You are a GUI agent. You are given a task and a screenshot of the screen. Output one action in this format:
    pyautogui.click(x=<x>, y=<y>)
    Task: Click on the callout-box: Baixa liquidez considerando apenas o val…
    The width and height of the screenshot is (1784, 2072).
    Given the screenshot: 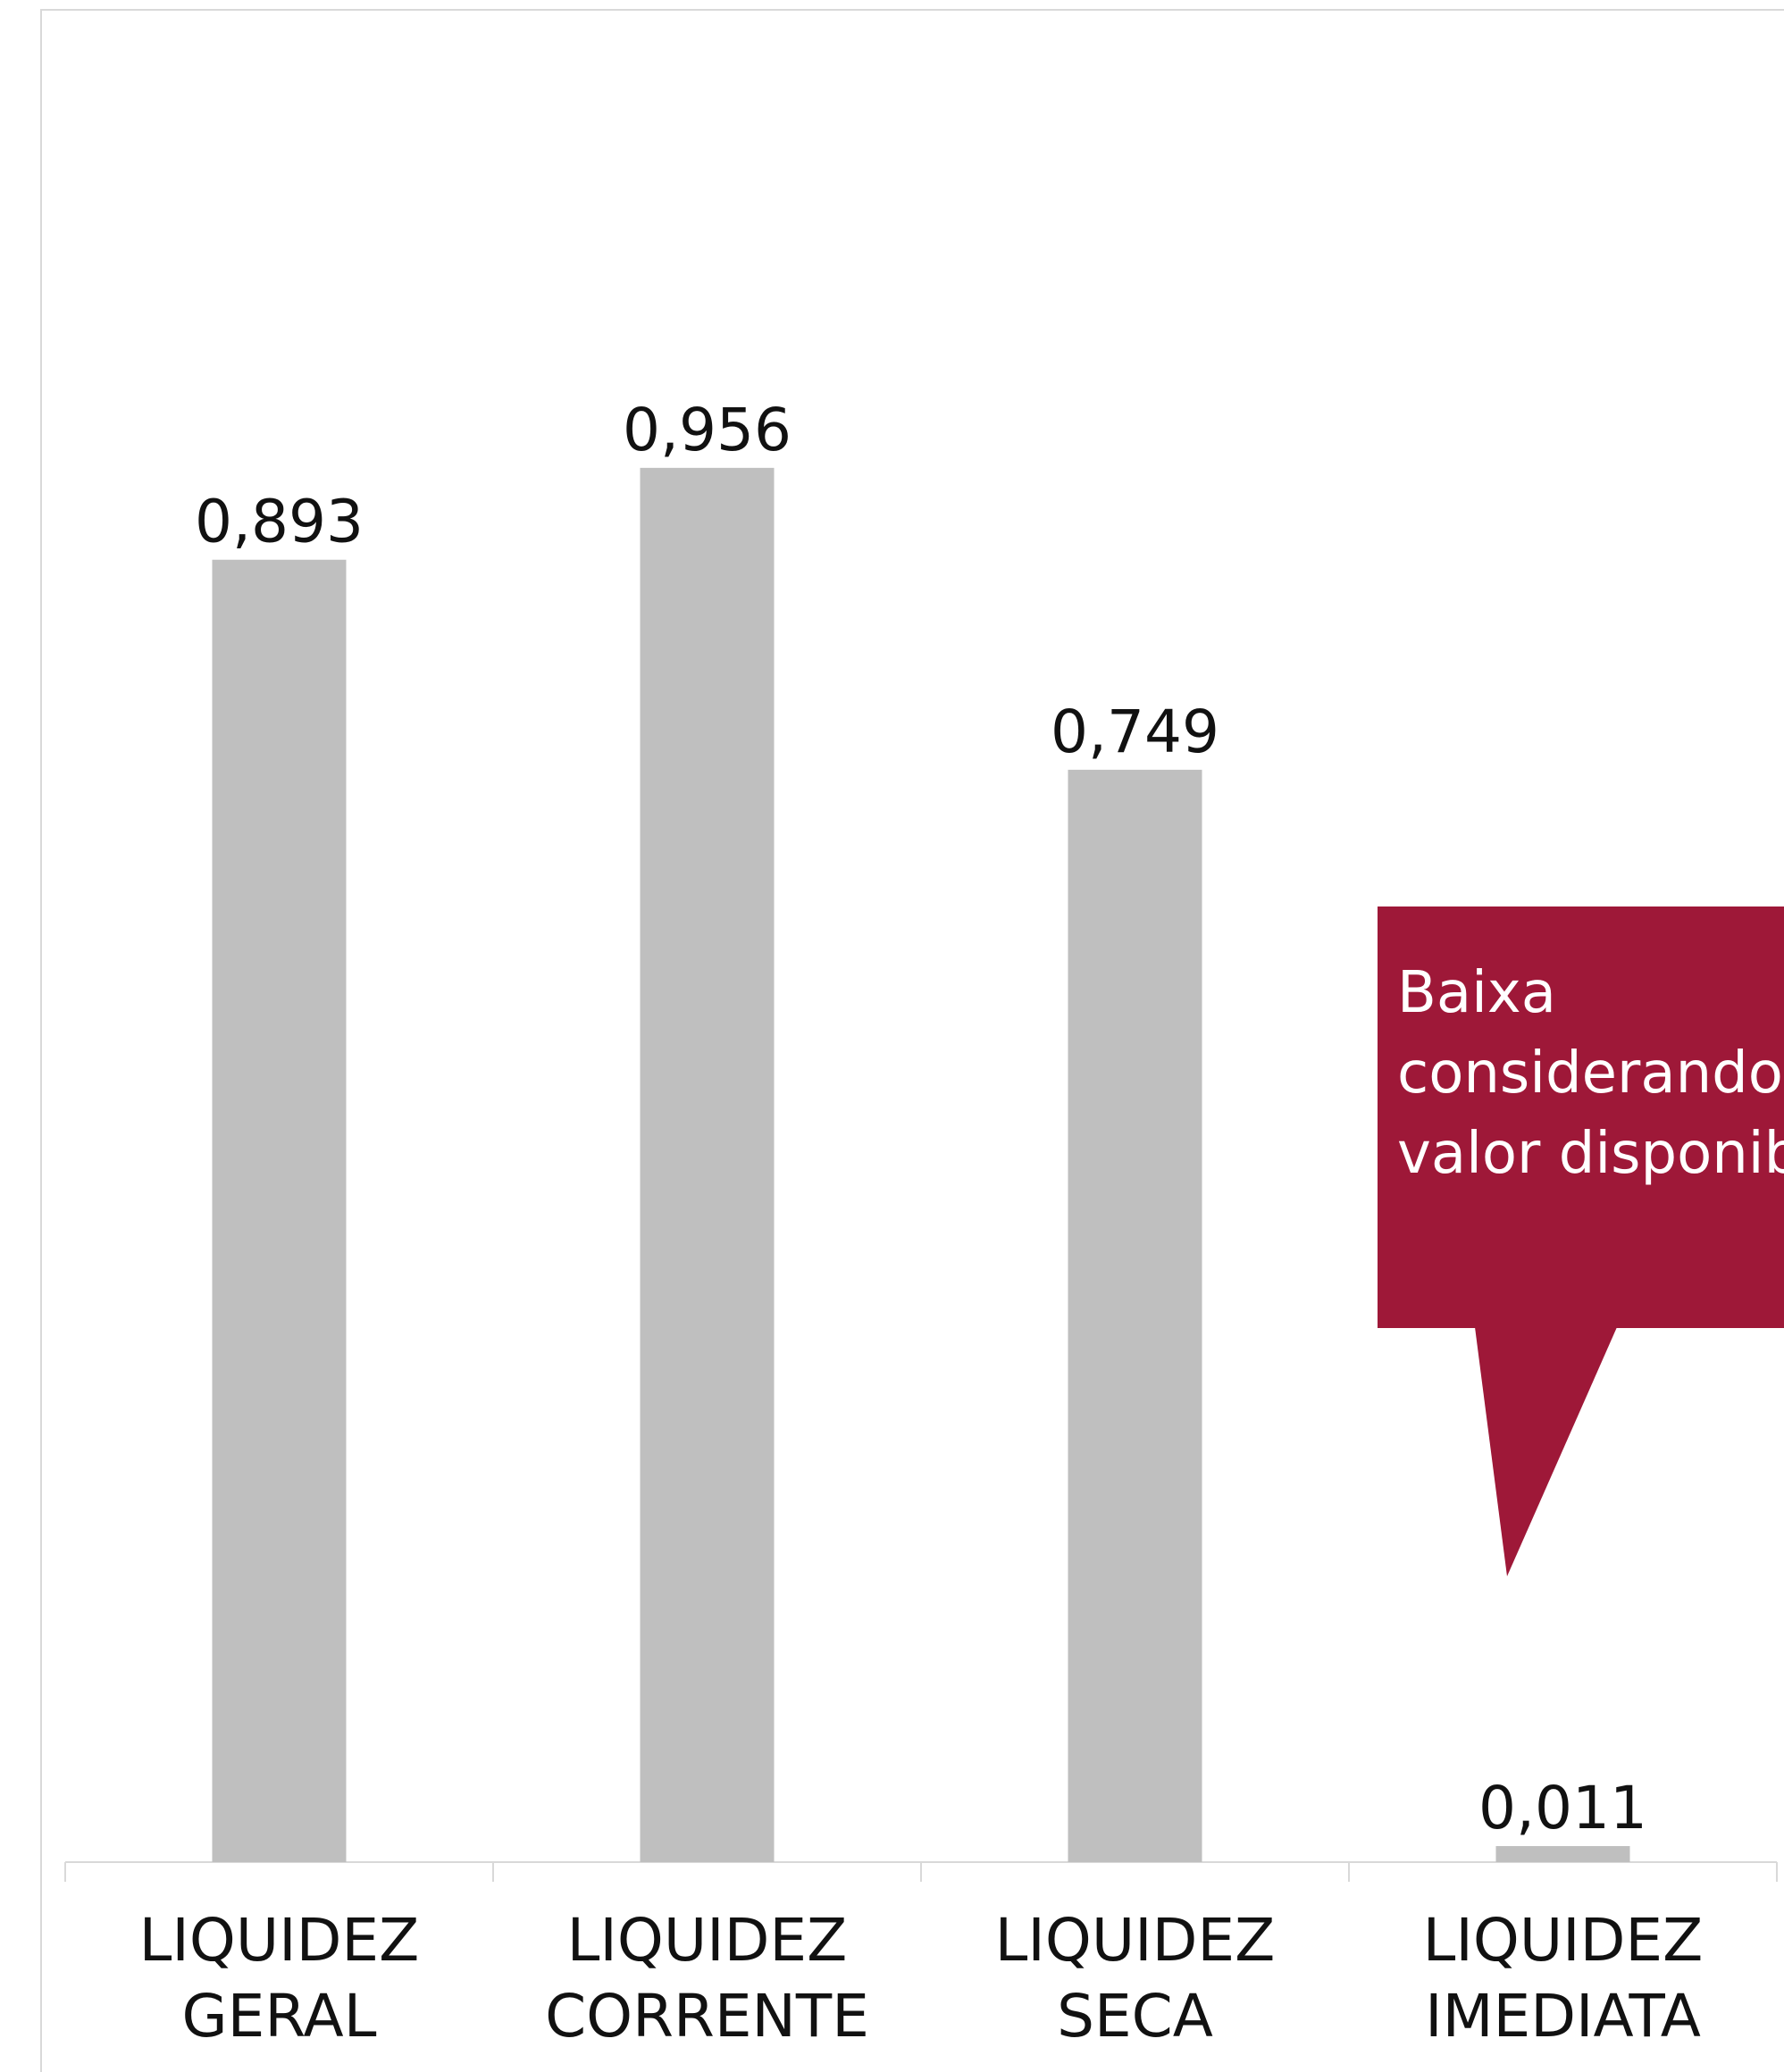 What is the action you would take?
    pyautogui.click(x=1581, y=1117)
    